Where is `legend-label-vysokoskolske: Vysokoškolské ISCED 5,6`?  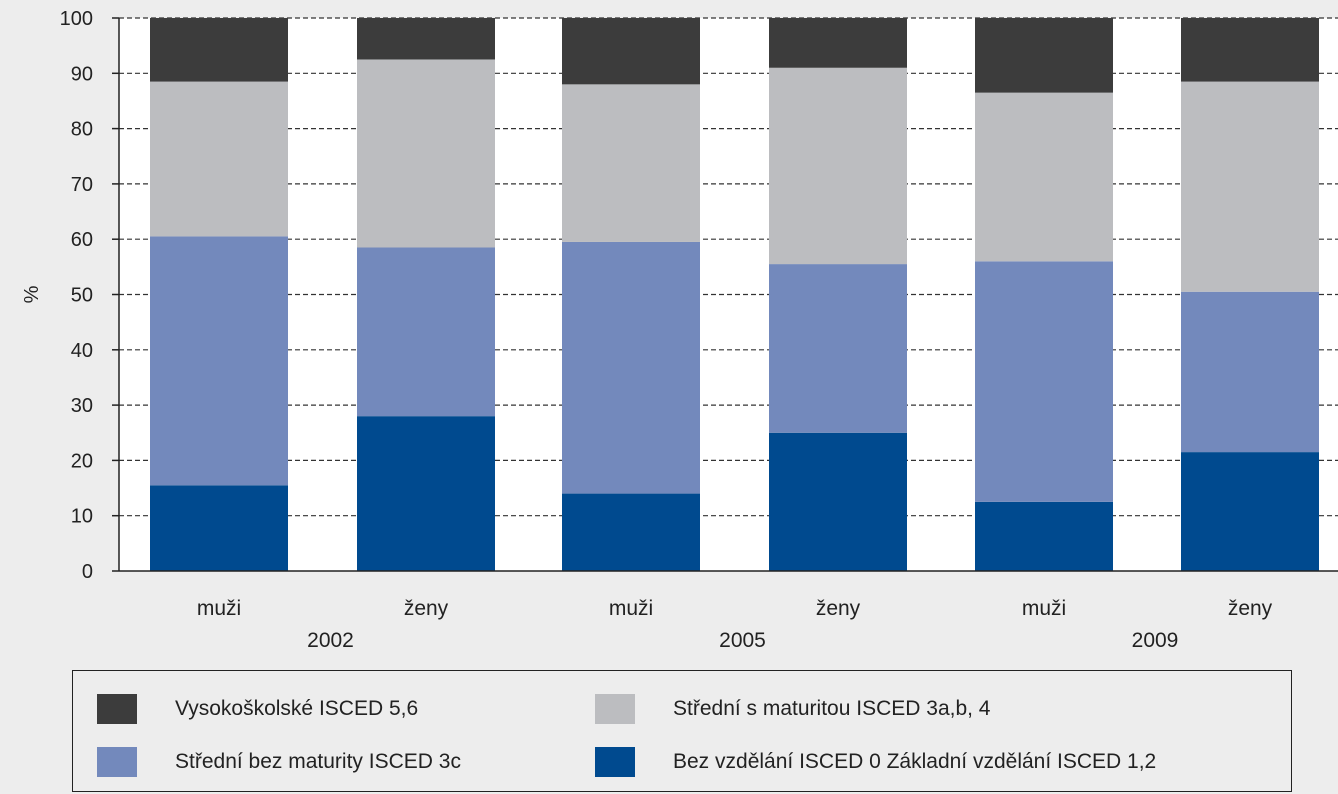
legend-label-vysokoskolske: Vysokoškolské ISCED 5,6 is located at coordinates (297, 708).